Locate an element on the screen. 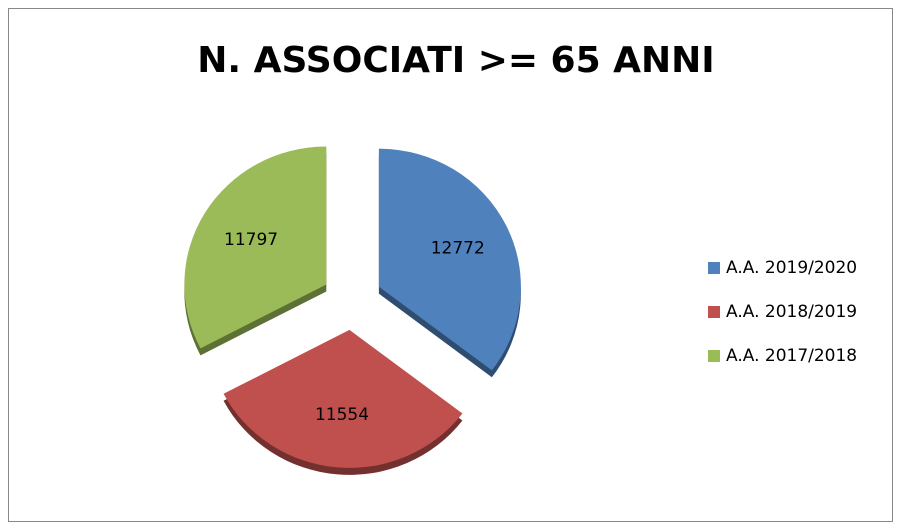  data-label: 11797 is located at coordinates (251, 240).